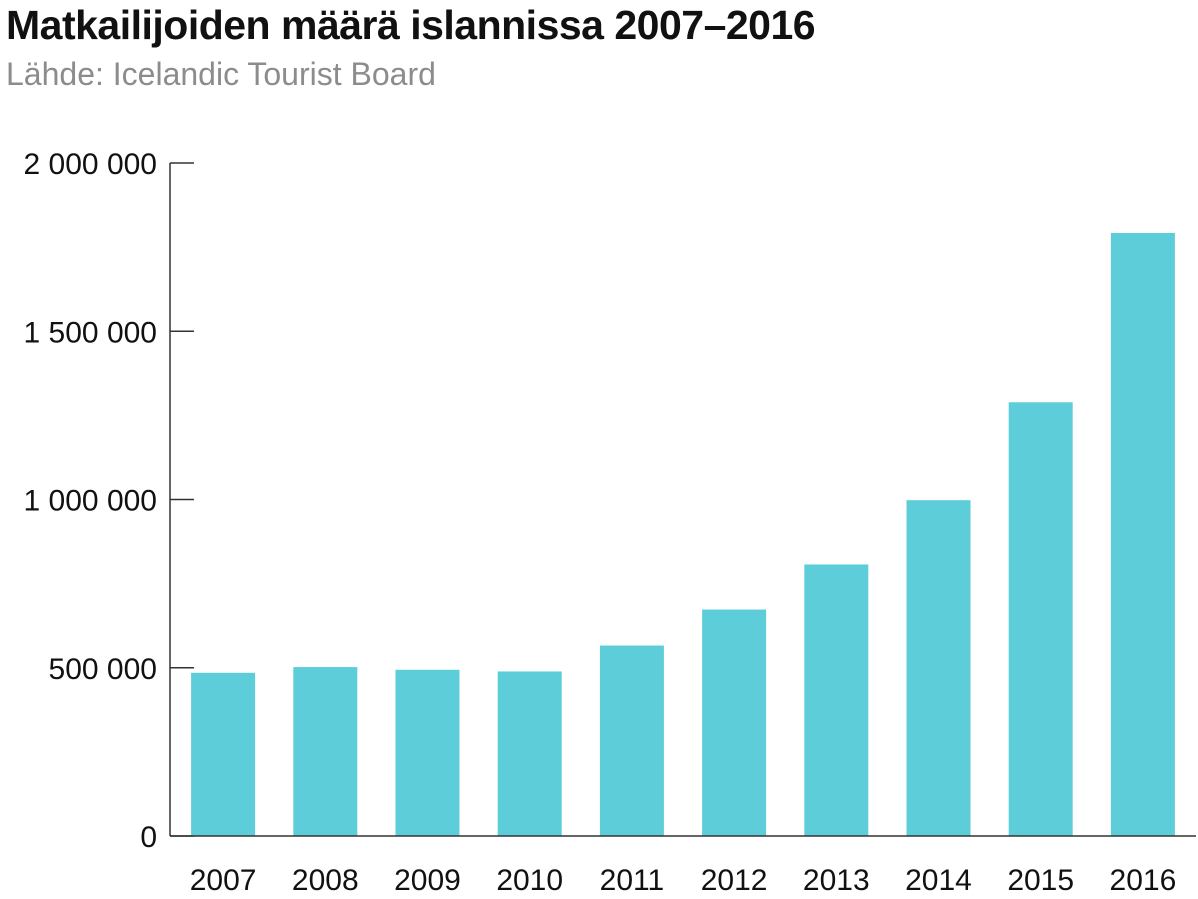  I want to click on y-tick-label: 1 000 000, so click(90, 501).